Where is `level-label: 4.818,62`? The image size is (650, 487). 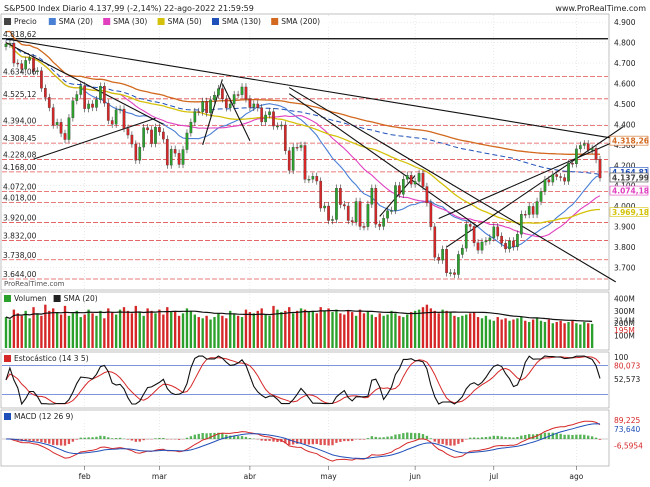 level-label: 4.818,62 is located at coordinates (20, 34).